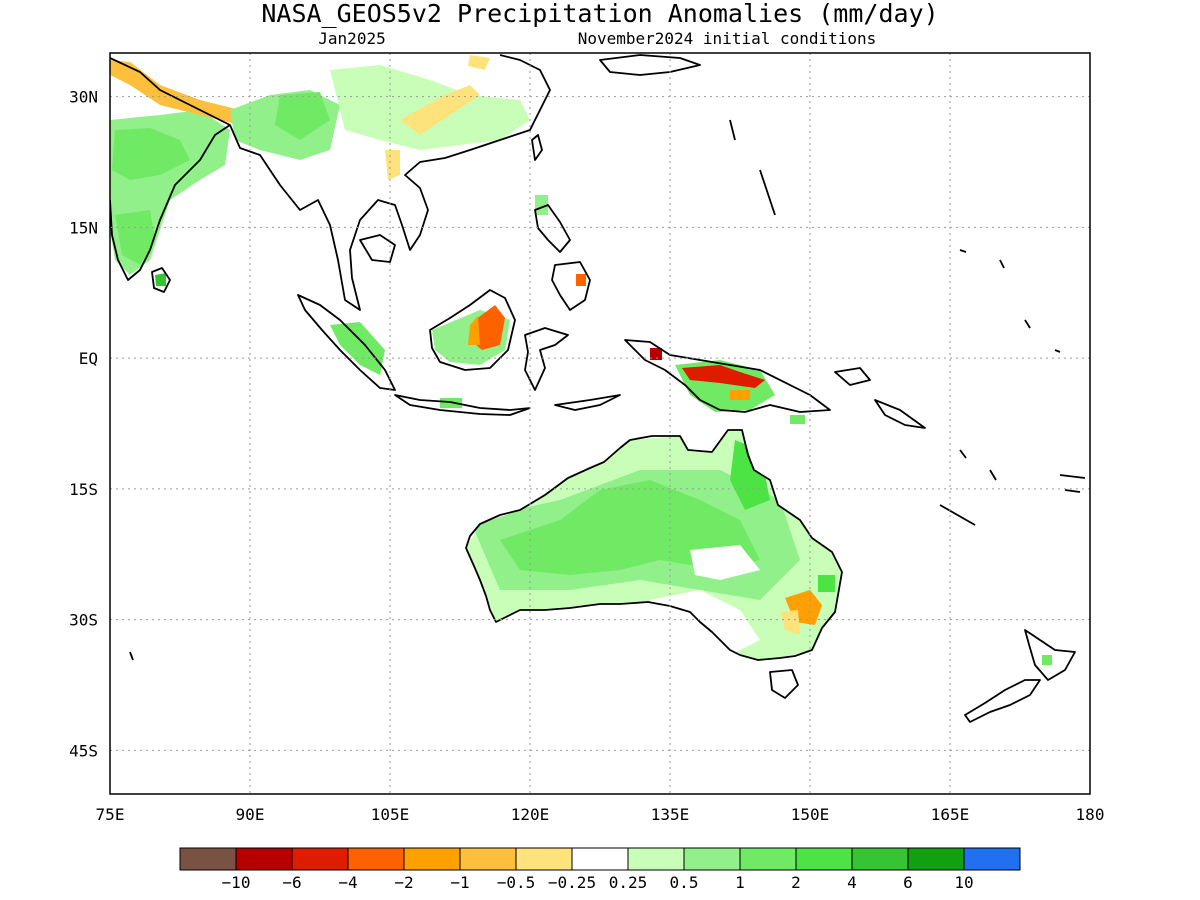 This screenshot has width=1200, height=900. What do you see at coordinates (628, 882) in the screenshot?
I see `colorbar-label: 0.25` at bounding box center [628, 882].